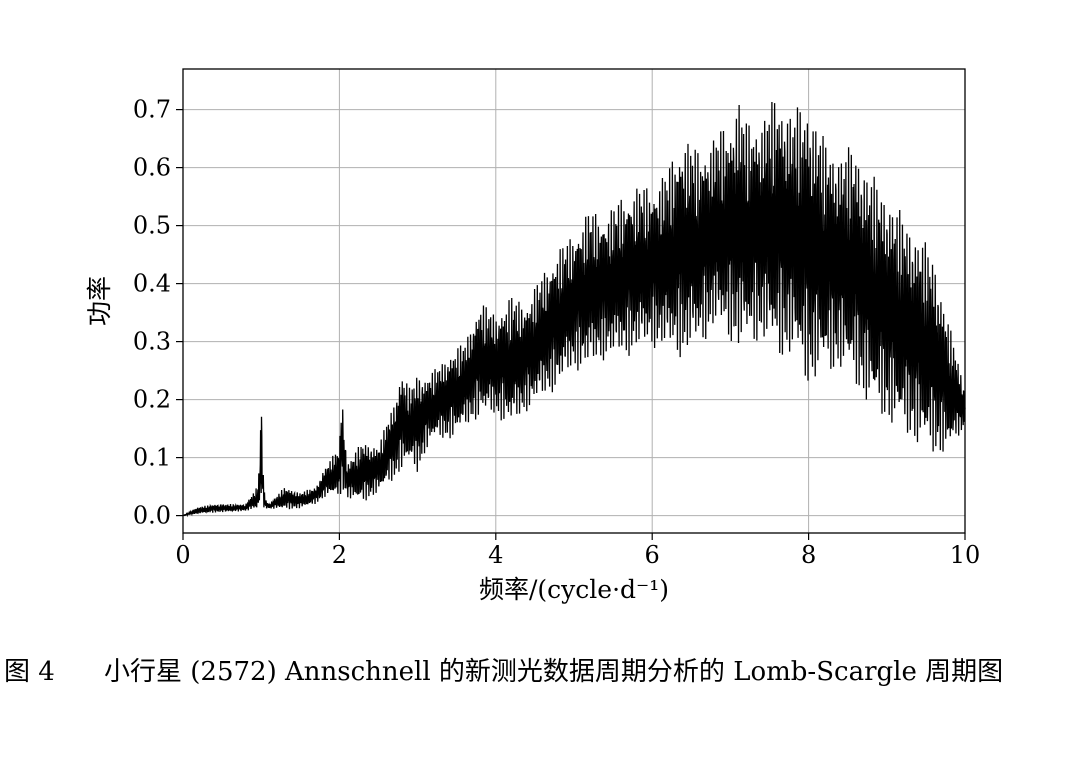  Describe the element at coordinates (152, 284) in the screenshot. I see `y-tick-label: 0.4` at that location.